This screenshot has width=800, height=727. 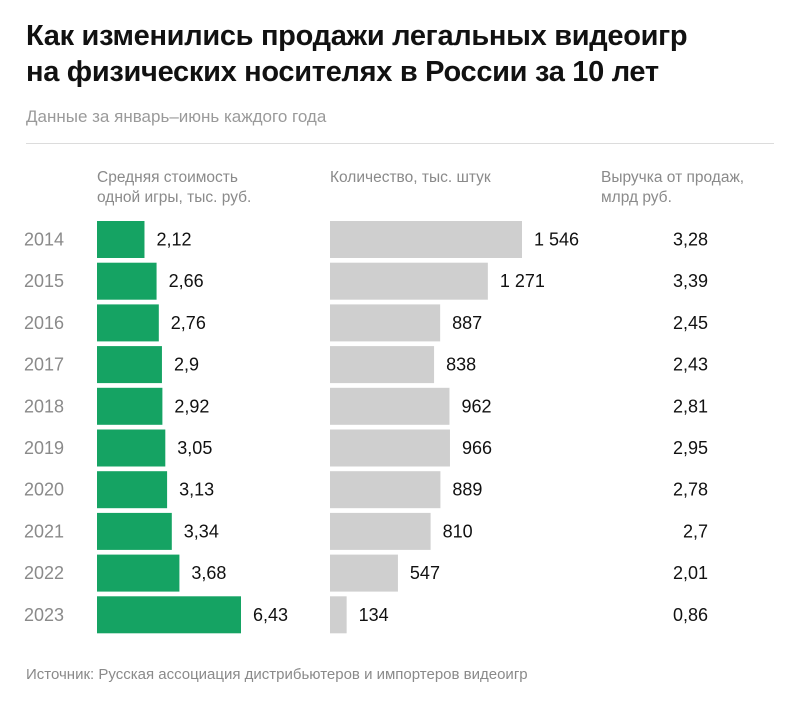 I want to click on price-value-label: 3,34, so click(x=201, y=531).